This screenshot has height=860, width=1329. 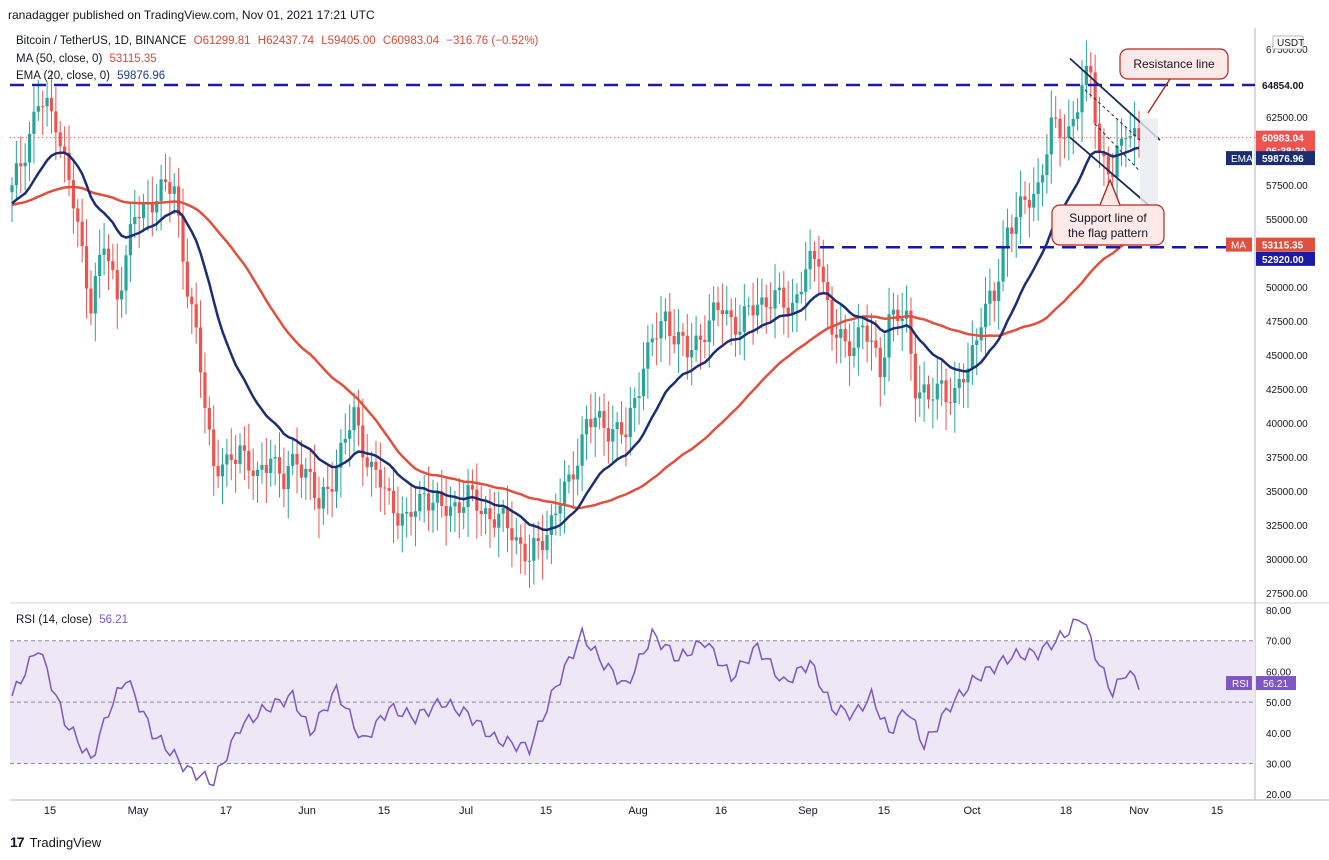 What do you see at coordinates (17, 842) in the screenshot?
I see `tradingview-logo-icon: 17` at bounding box center [17, 842].